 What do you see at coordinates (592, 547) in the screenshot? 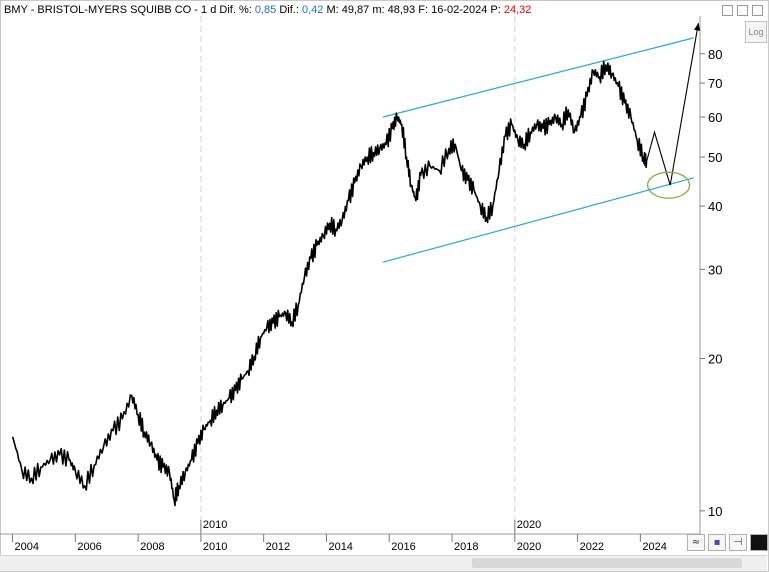
I see `x-tick-label: 2022` at bounding box center [592, 547].